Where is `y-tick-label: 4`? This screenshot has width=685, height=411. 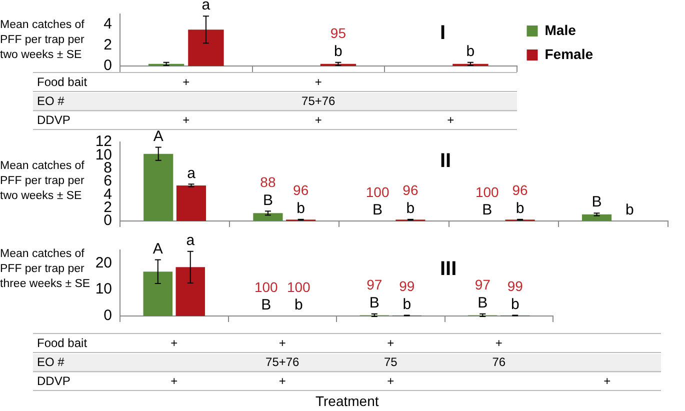 y-tick-label: 4 is located at coordinates (108, 24).